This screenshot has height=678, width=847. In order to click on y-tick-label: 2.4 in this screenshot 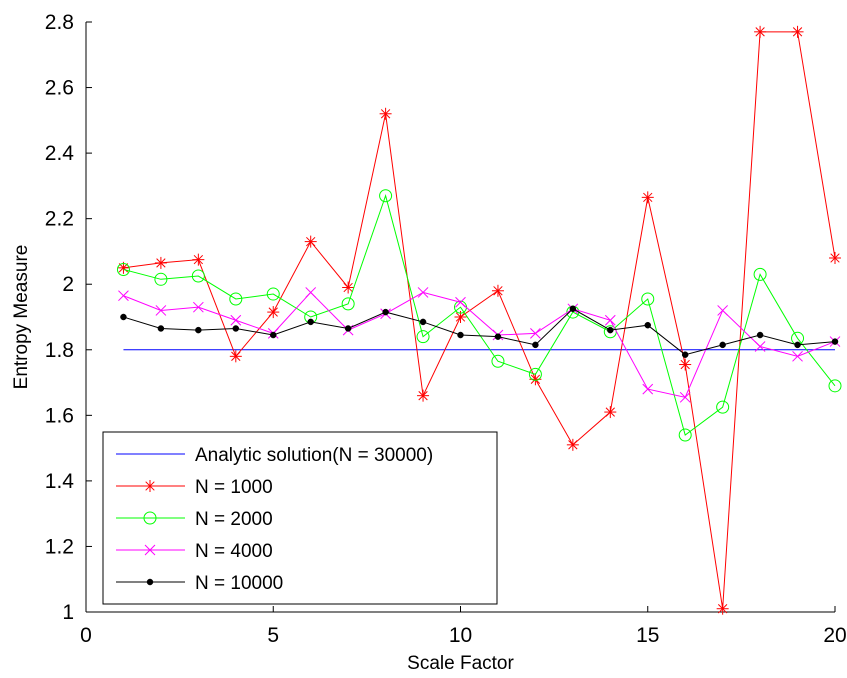, I will do `click(60, 153)`.